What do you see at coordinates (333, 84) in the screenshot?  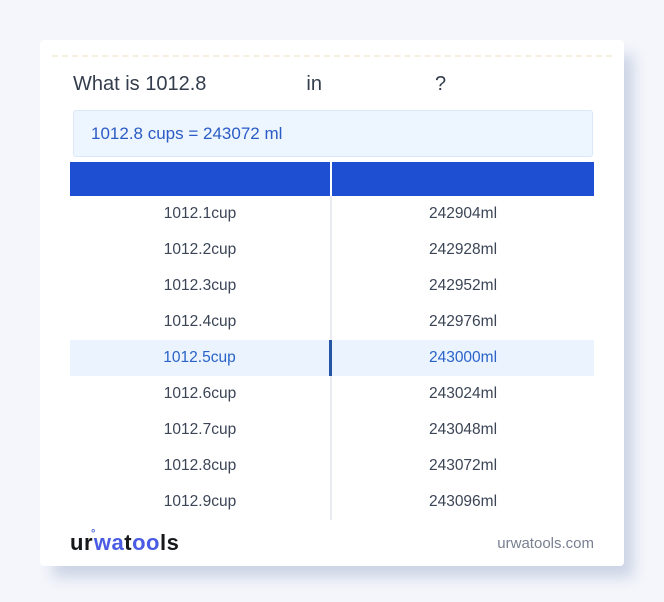 I see `page-title: What is 1012.8 in?` at bounding box center [333, 84].